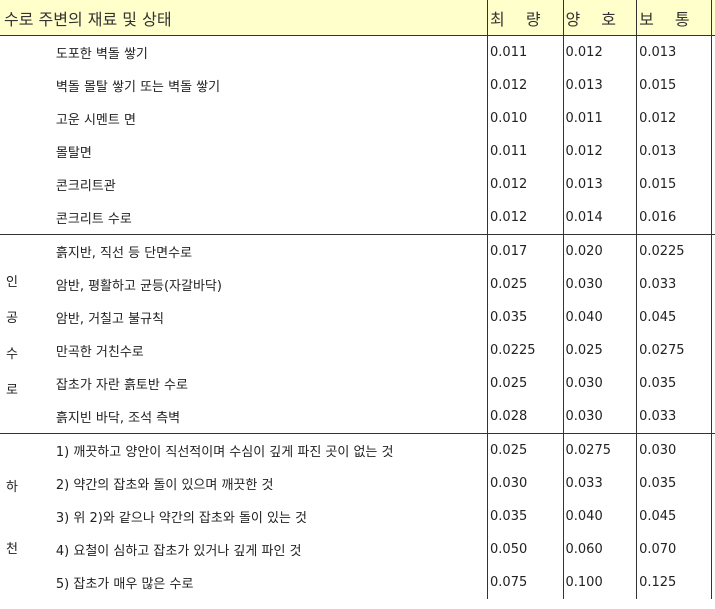  Describe the element at coordinates (525, 417) in the screenshot. I see `value-min: 0.028` at that location.